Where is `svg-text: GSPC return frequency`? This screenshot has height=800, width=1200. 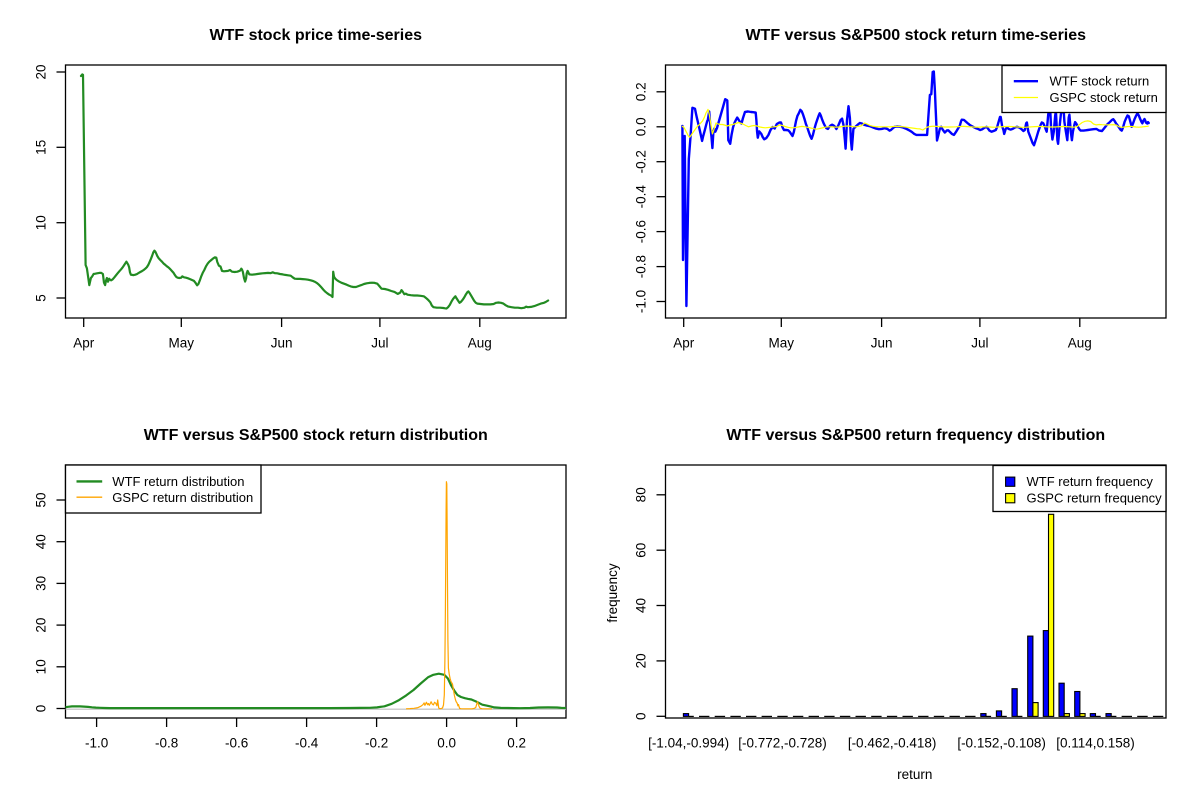
svg-text: GSPC return frequency is located at coordinates (1095, 498).